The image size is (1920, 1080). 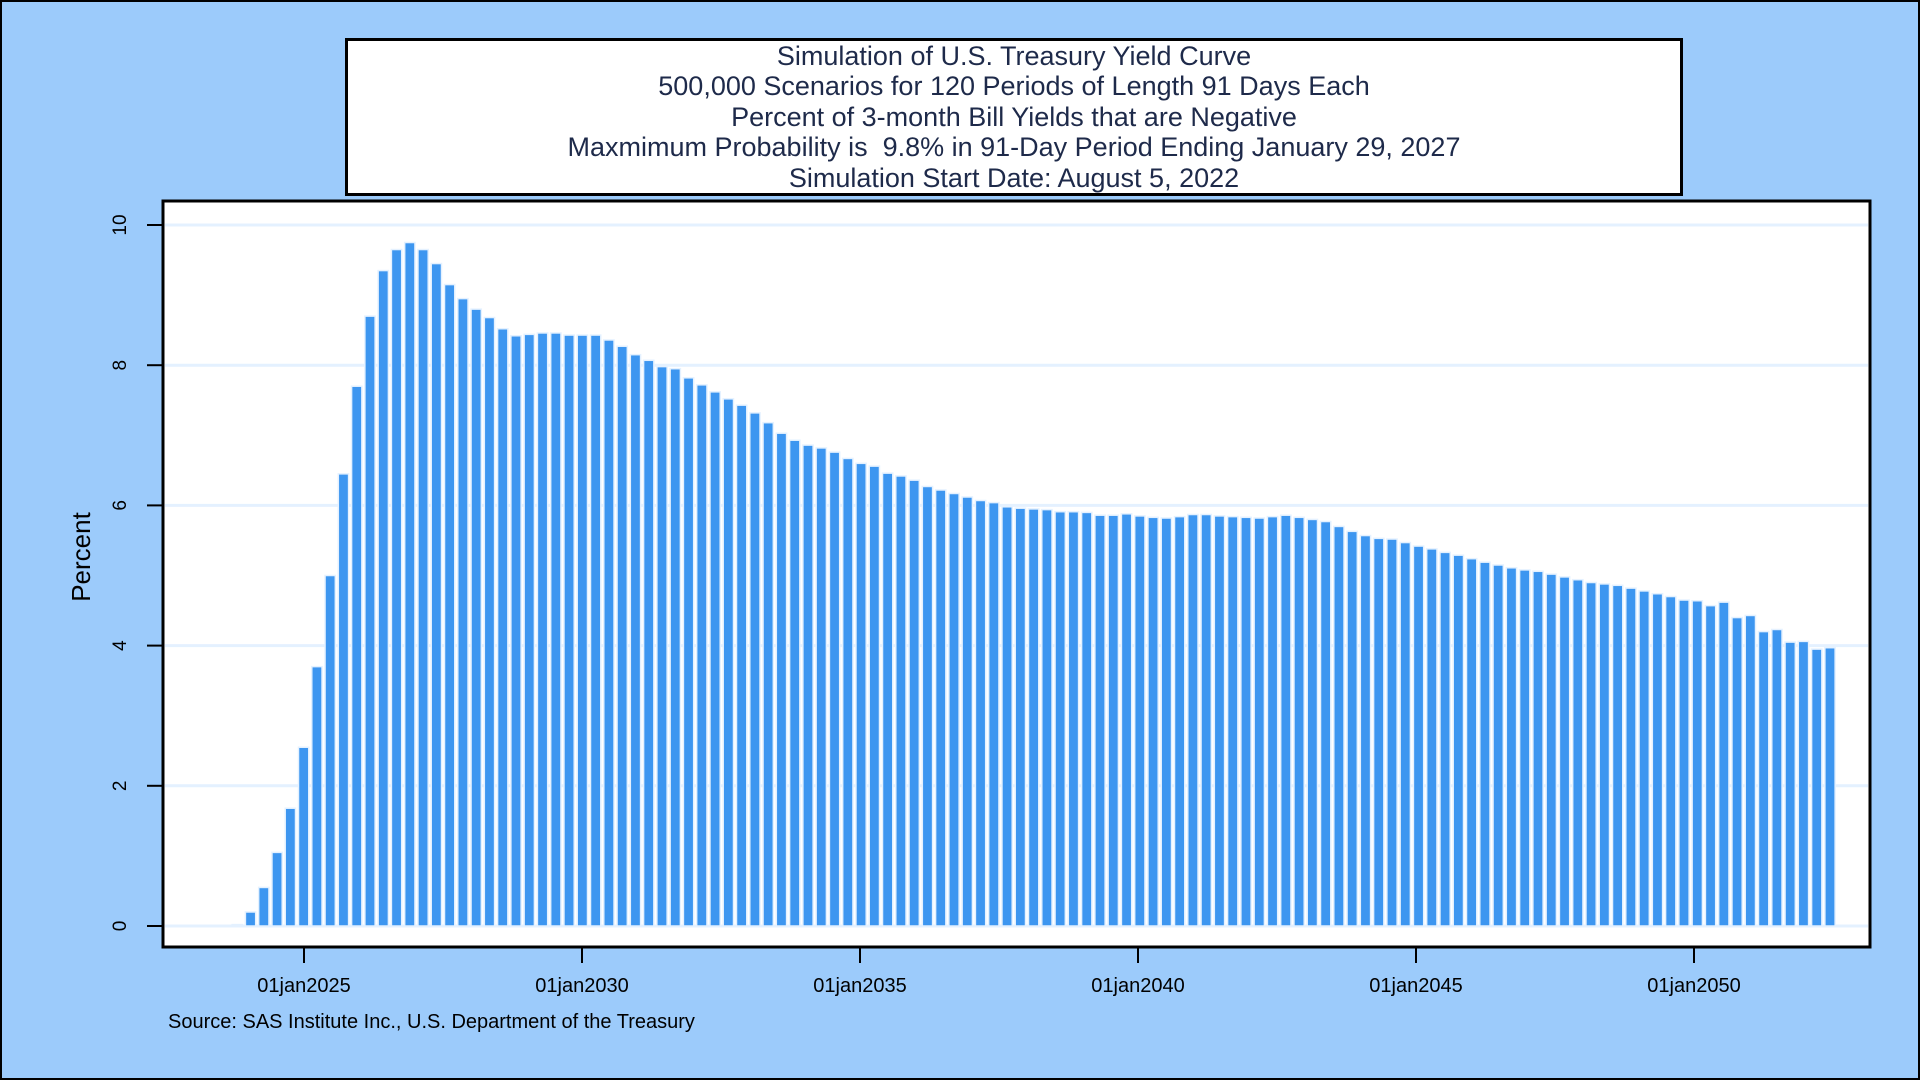 What do you see at coordinates (1137, 986) in the screenshot?
I see `x-tick-label: 01jan2040` at bounding box center [1137, 986].